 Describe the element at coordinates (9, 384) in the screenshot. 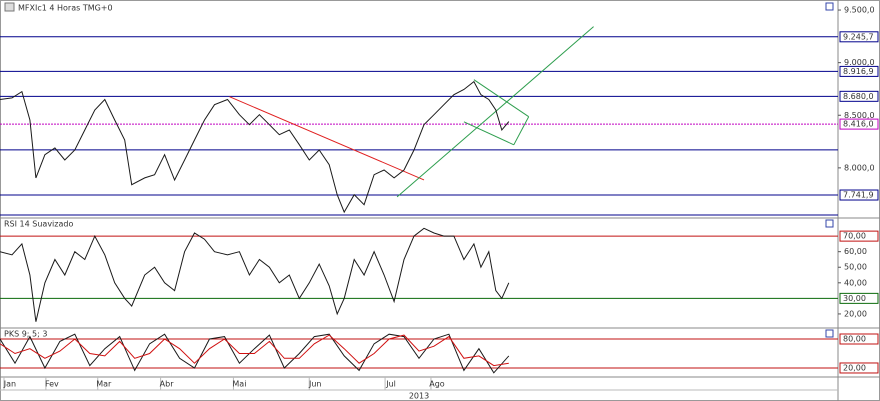

I see `x-tick-label: Jan` at that location.